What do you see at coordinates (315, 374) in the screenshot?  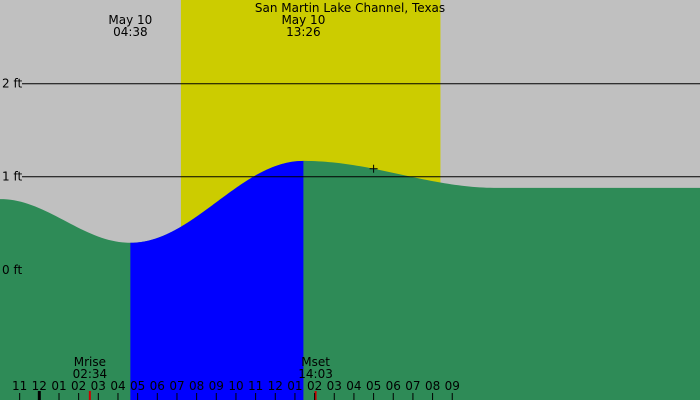 I see `moon-event-time: 14:03` at bounding box center [315, 374].